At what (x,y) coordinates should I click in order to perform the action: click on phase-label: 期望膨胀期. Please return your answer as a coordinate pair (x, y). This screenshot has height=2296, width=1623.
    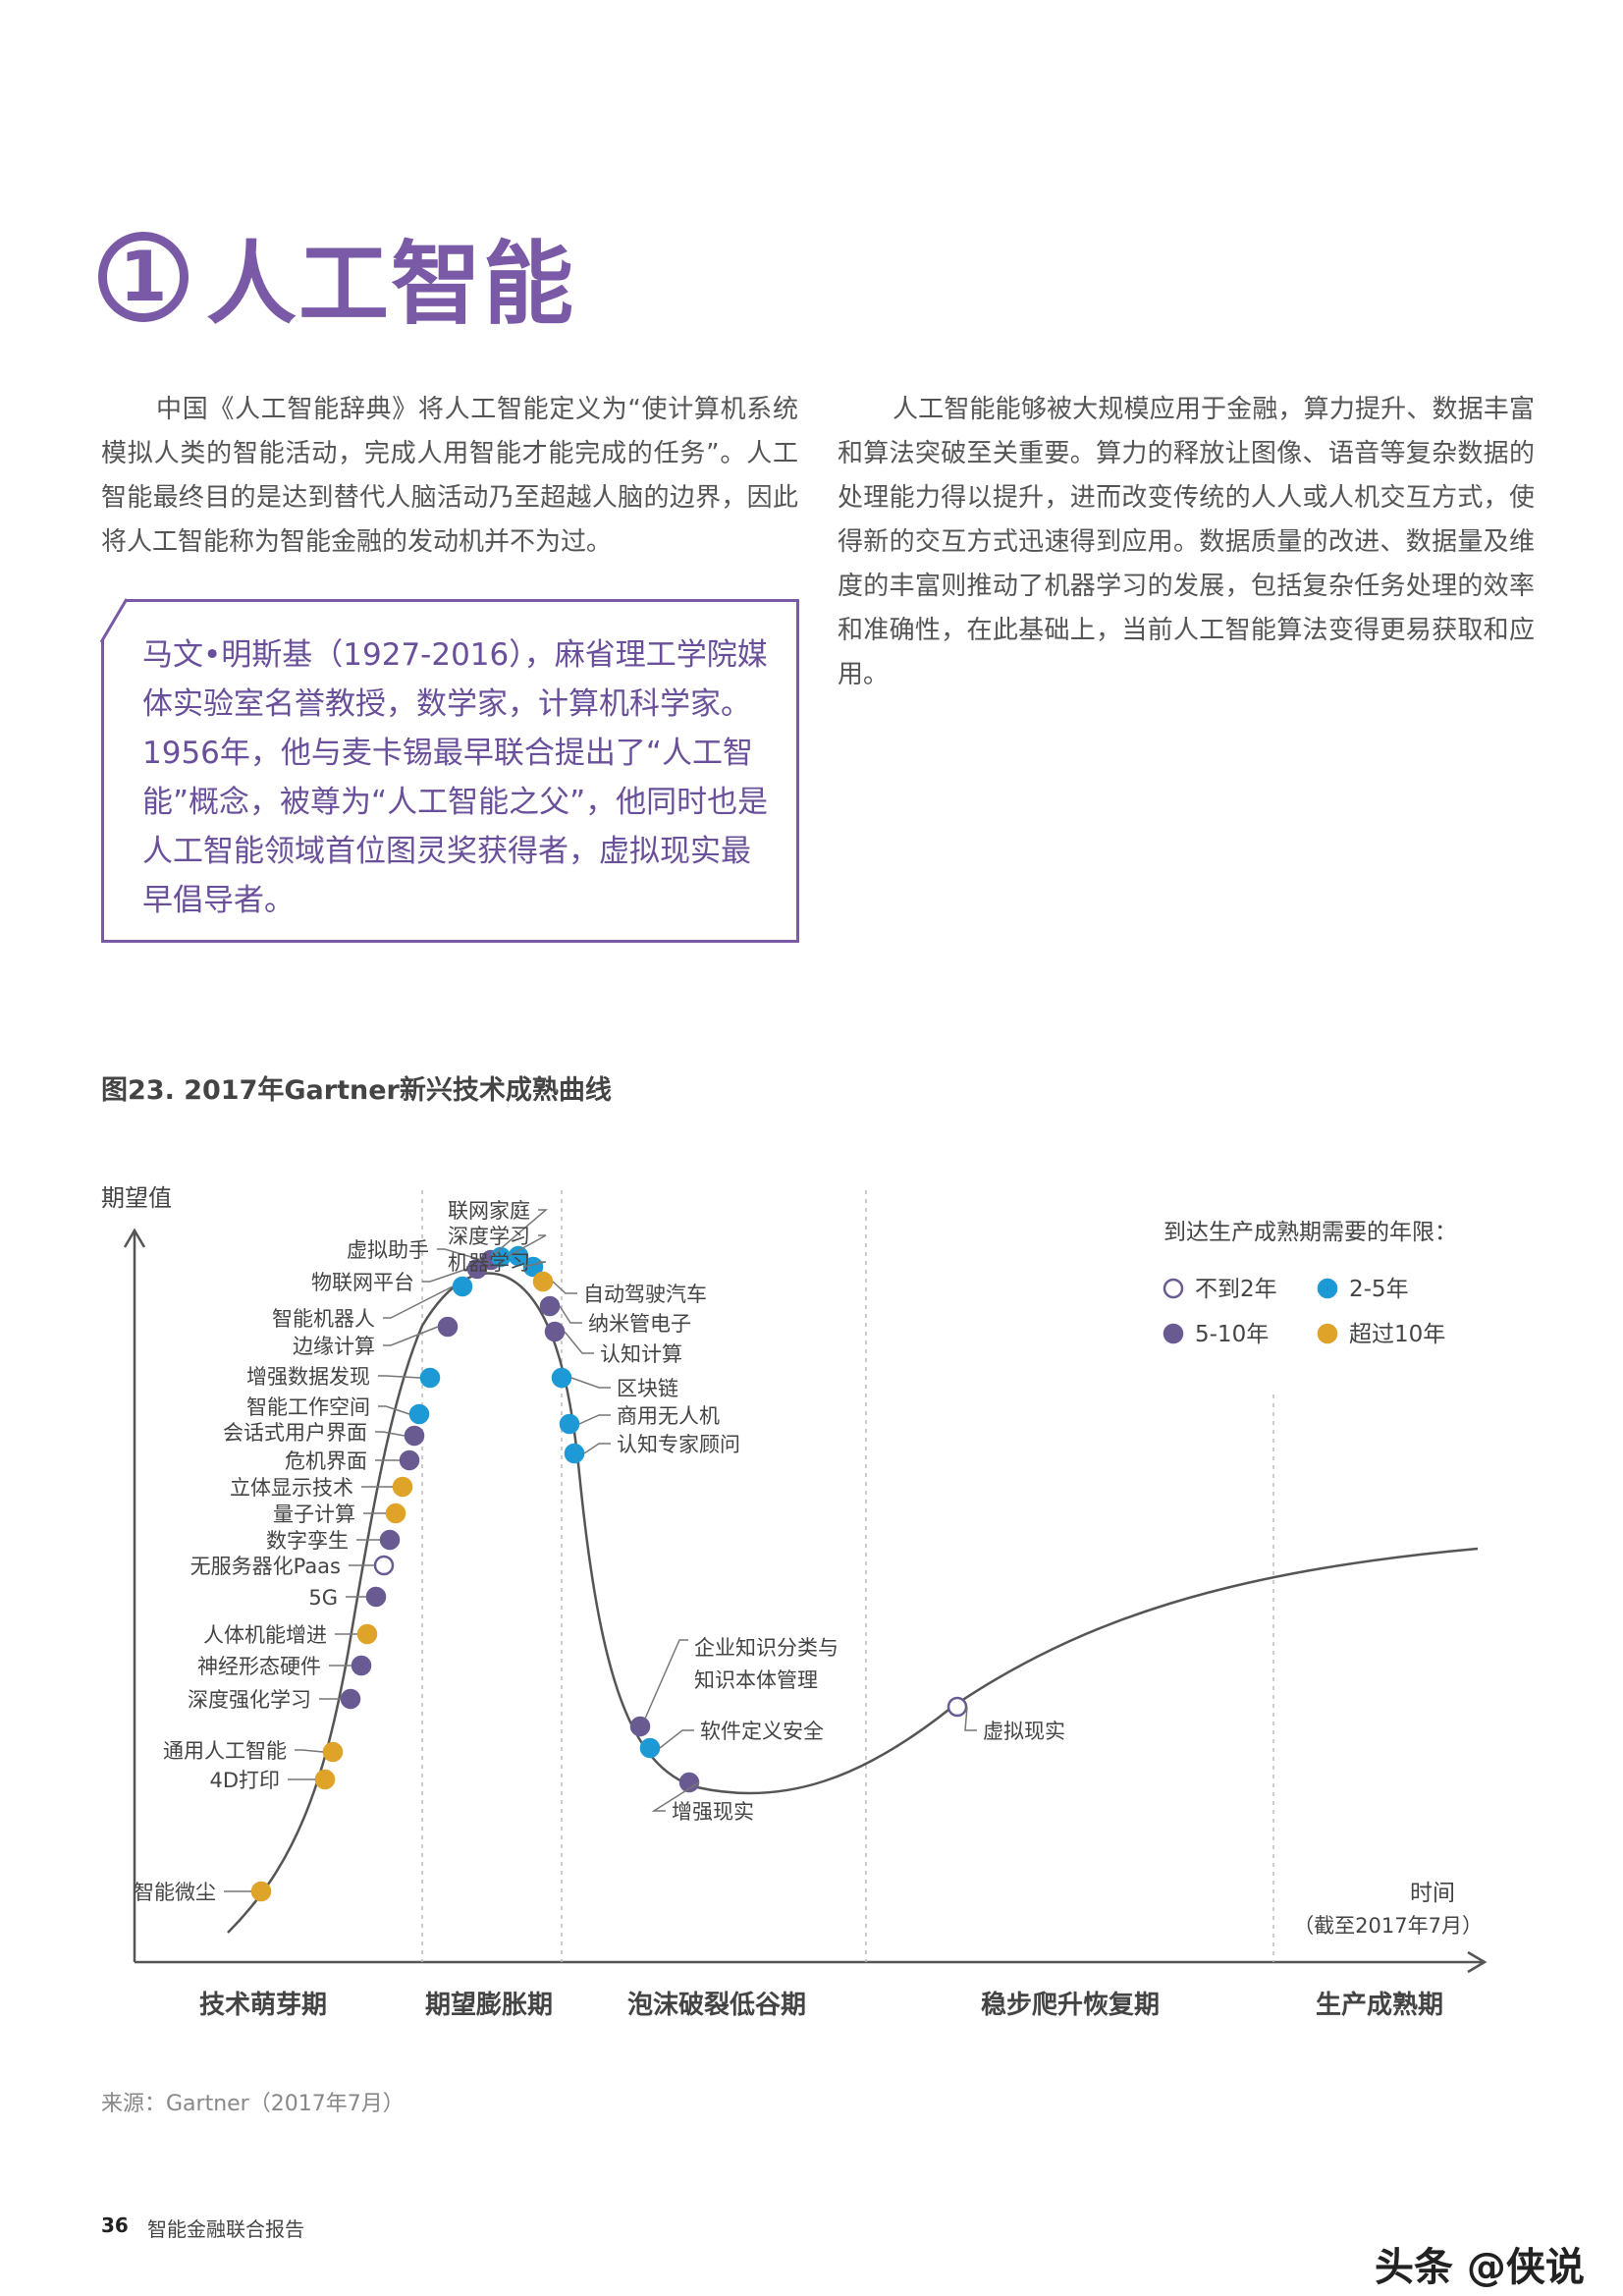
    Looking at the image, I should click on (489, 2005).